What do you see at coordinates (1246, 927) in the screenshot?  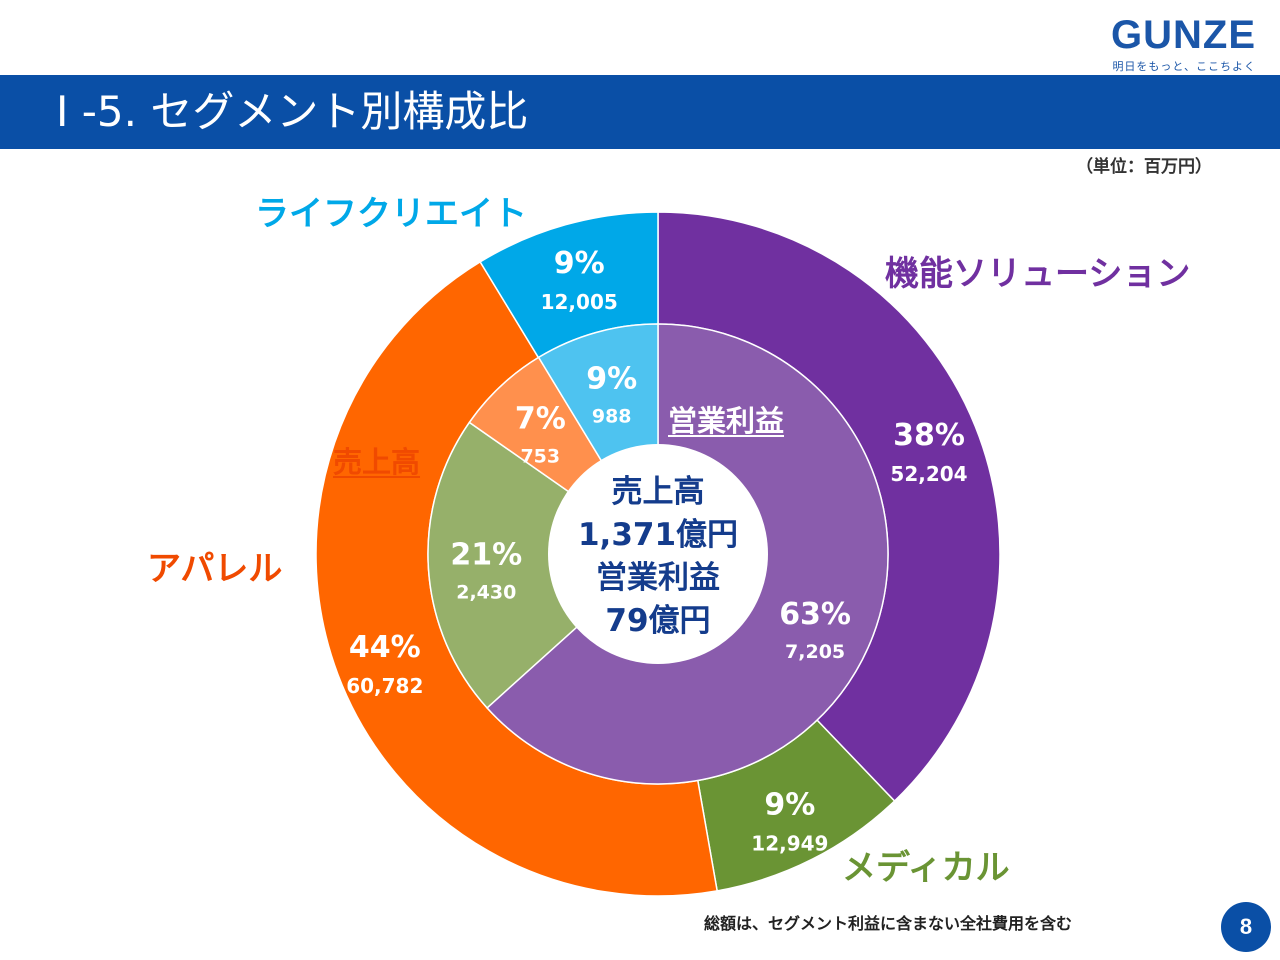 I see `page-number-badge: 8` at bounding box center [1246, 927].